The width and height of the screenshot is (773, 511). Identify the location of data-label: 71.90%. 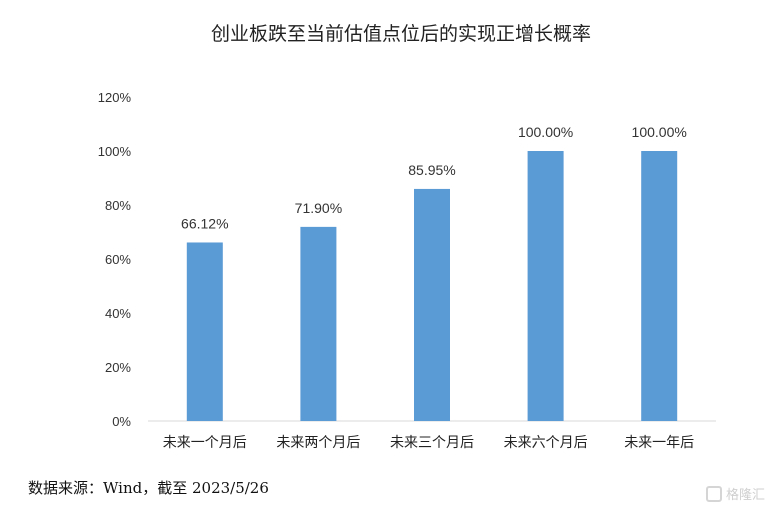
(318, 208).